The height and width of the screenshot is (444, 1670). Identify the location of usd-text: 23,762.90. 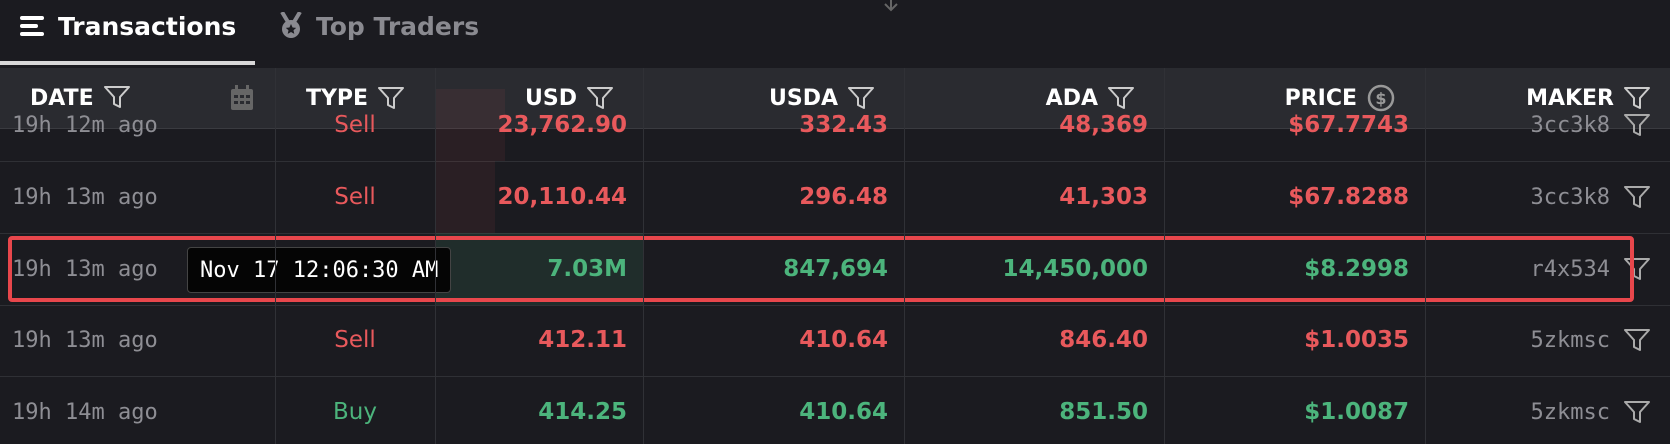
(562, 125).